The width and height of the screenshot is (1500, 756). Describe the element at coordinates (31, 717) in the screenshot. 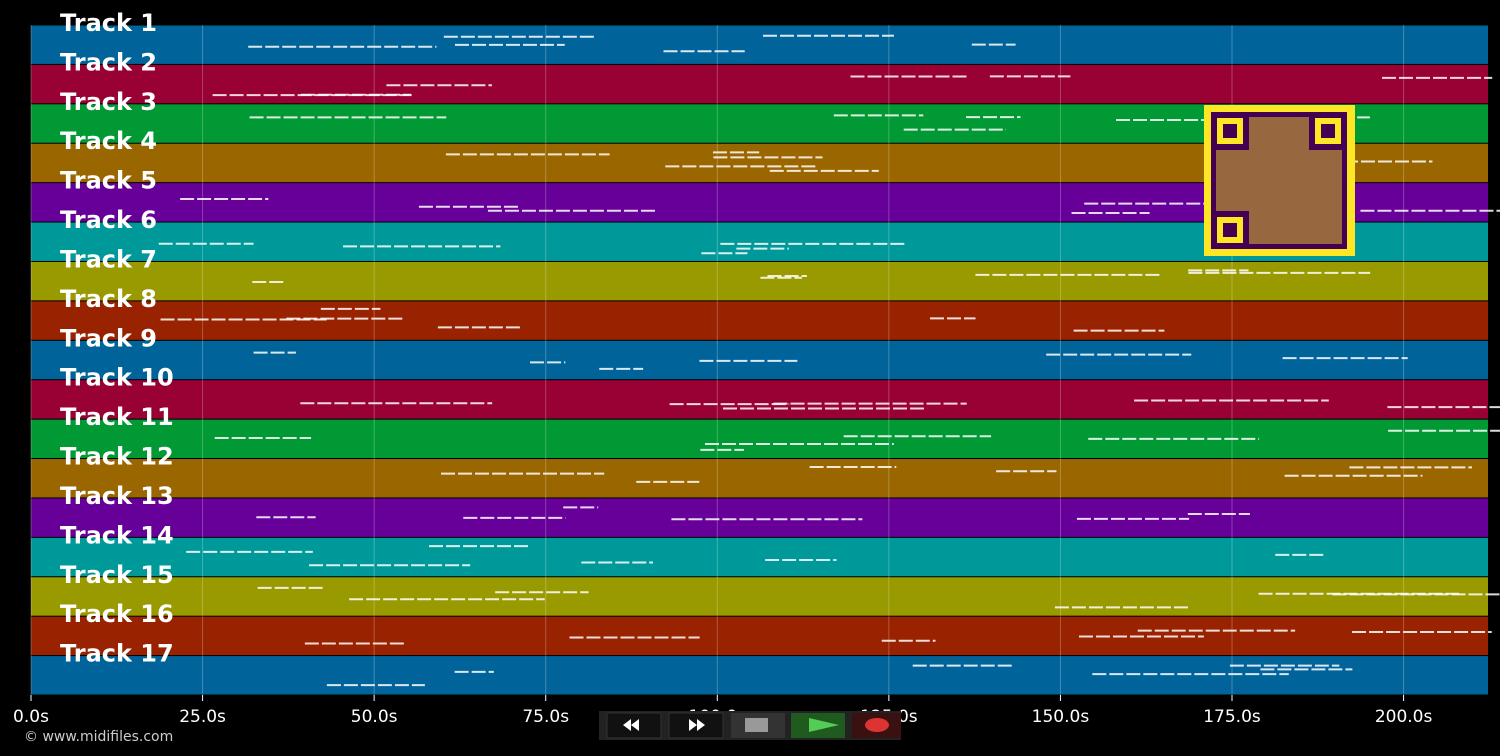

I see `x-tick-label: 0.0s` at that location.